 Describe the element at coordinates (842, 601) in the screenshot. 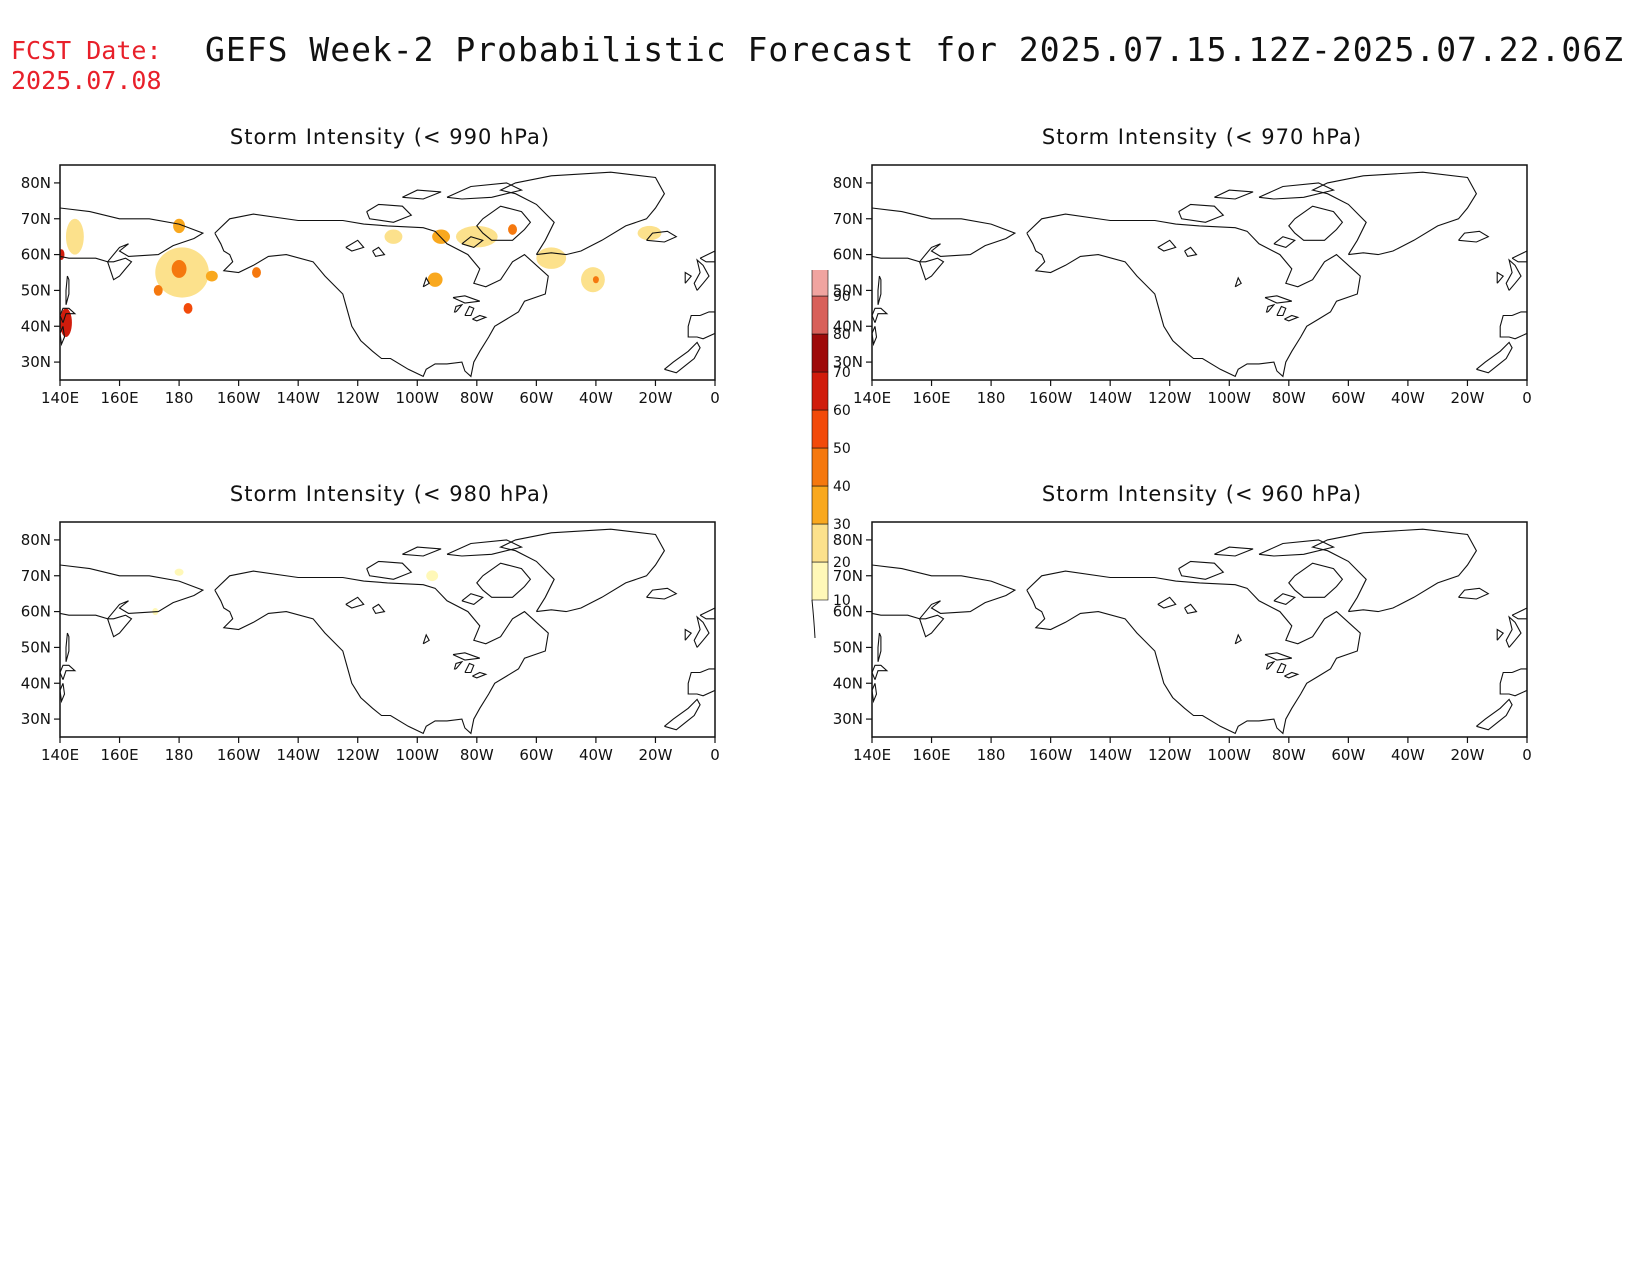

I see `colorbar-label: 10` at that location.